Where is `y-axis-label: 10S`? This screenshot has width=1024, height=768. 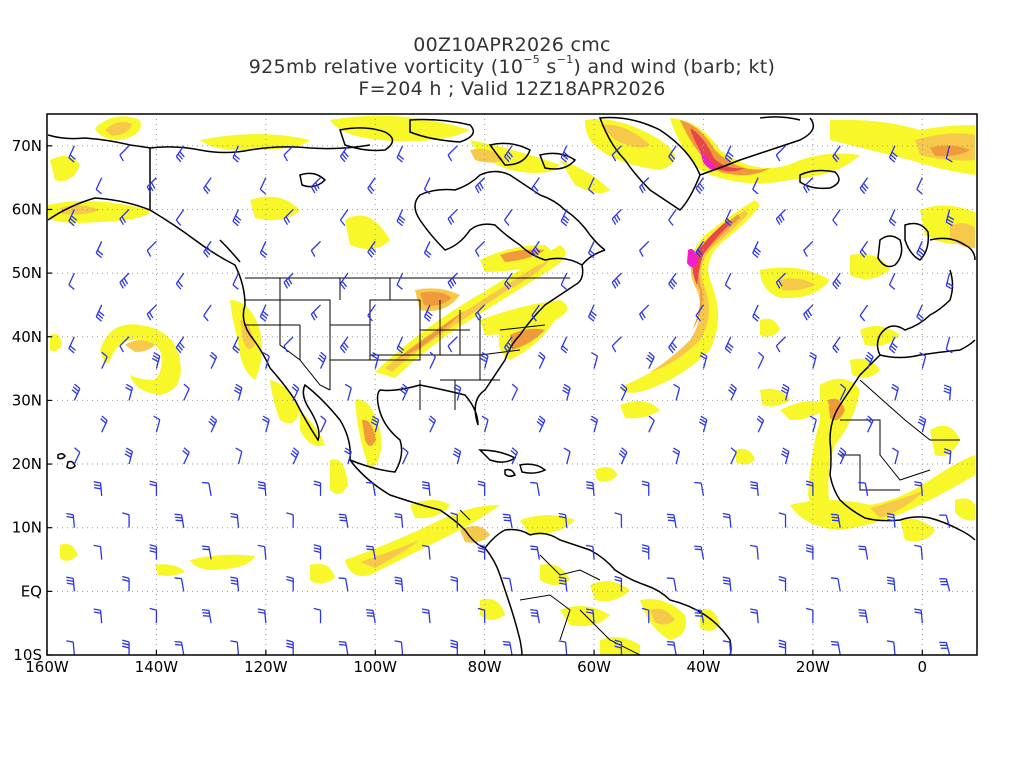
y-axis-label: 10S is located at coordinates (27, 655).